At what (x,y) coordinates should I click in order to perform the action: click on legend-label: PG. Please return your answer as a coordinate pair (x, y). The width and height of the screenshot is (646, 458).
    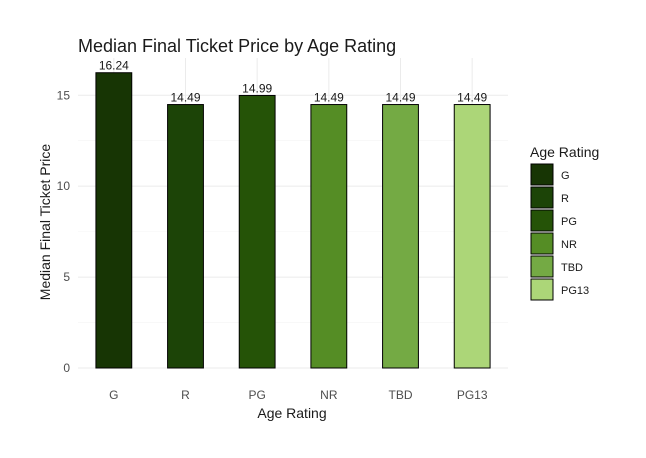
    Looking at the image, I should click on (569, 222).